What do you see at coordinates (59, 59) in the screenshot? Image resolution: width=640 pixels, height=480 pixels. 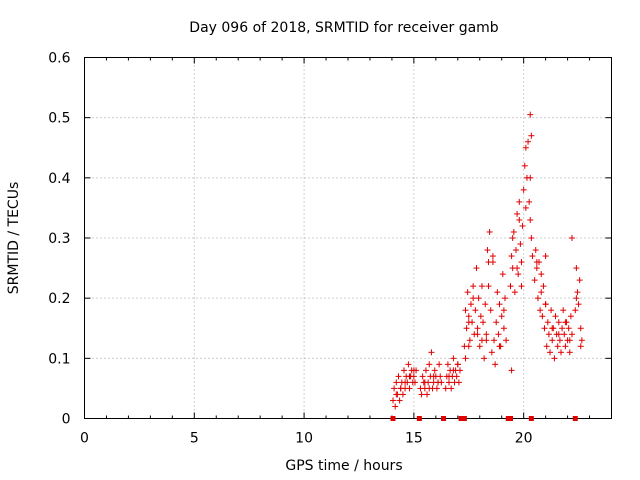 I see `y-tick-label: 0.6` at bounding box center [59, 59].